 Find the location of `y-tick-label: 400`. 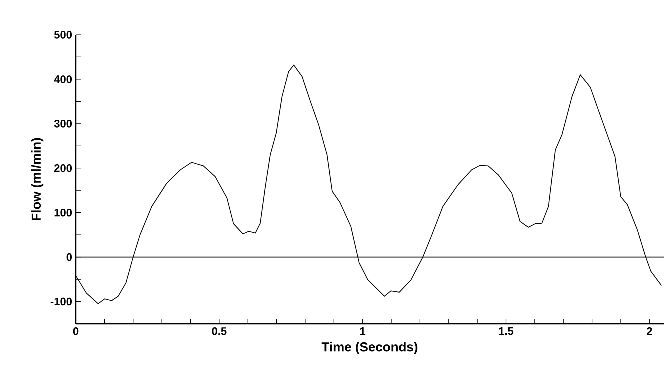

y-tick-label: 400 is located at coordinates (63, 80).